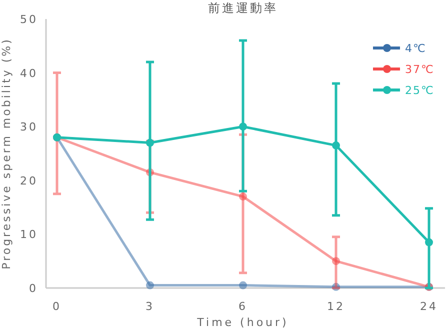  I want to click on y-axis-title: Progressive sperm mobility (%), so click(6, 154).